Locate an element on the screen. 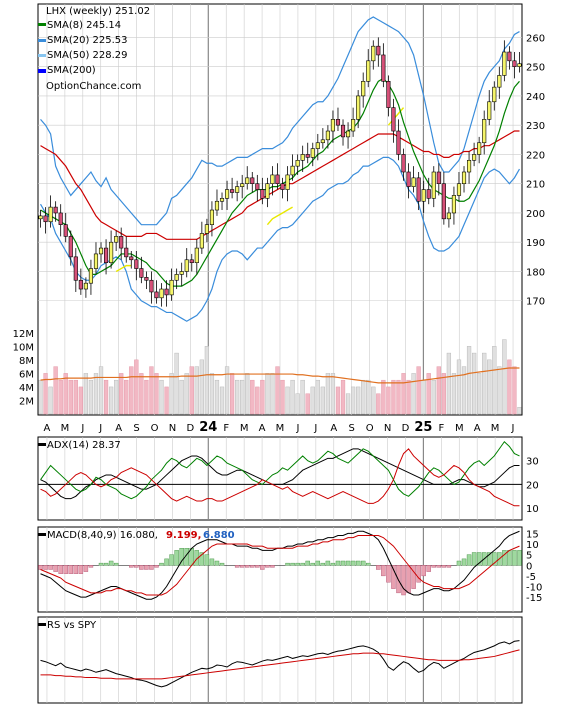 The height and width of the screenshot is (706, 566). x-tick-label: A is located at coordinates (477, 428).